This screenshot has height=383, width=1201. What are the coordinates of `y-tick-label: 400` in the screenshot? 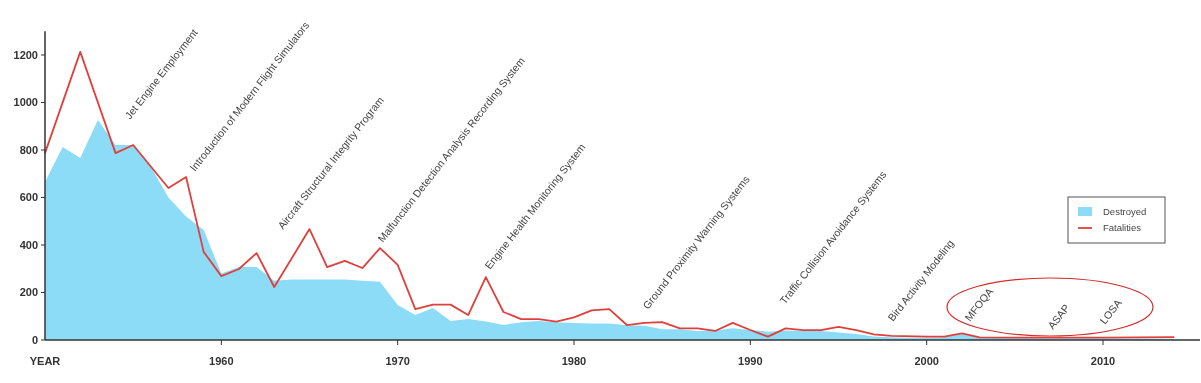 It's located at (28, 244).